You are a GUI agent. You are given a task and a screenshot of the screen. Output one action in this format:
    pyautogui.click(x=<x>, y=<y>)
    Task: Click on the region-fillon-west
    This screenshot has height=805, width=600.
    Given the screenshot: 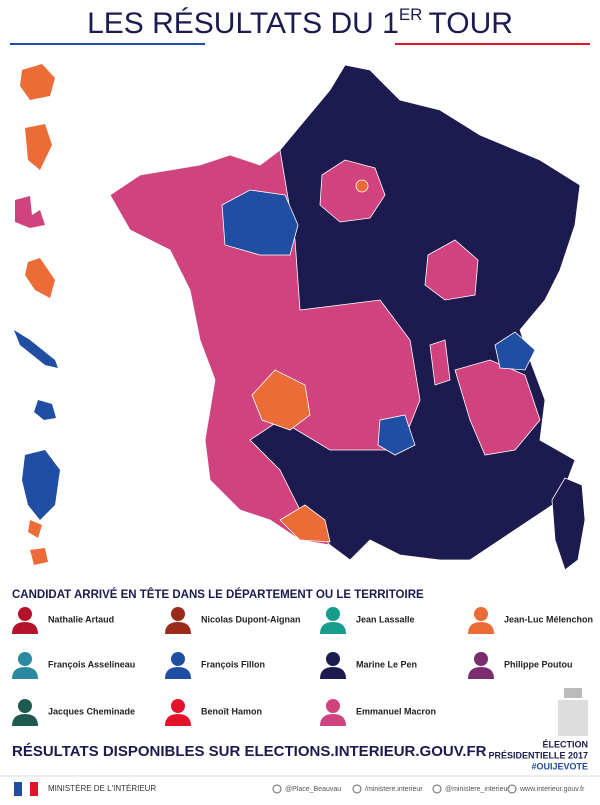 What is the action you would take?
    pyautogui.click(x=260, y=222)
    